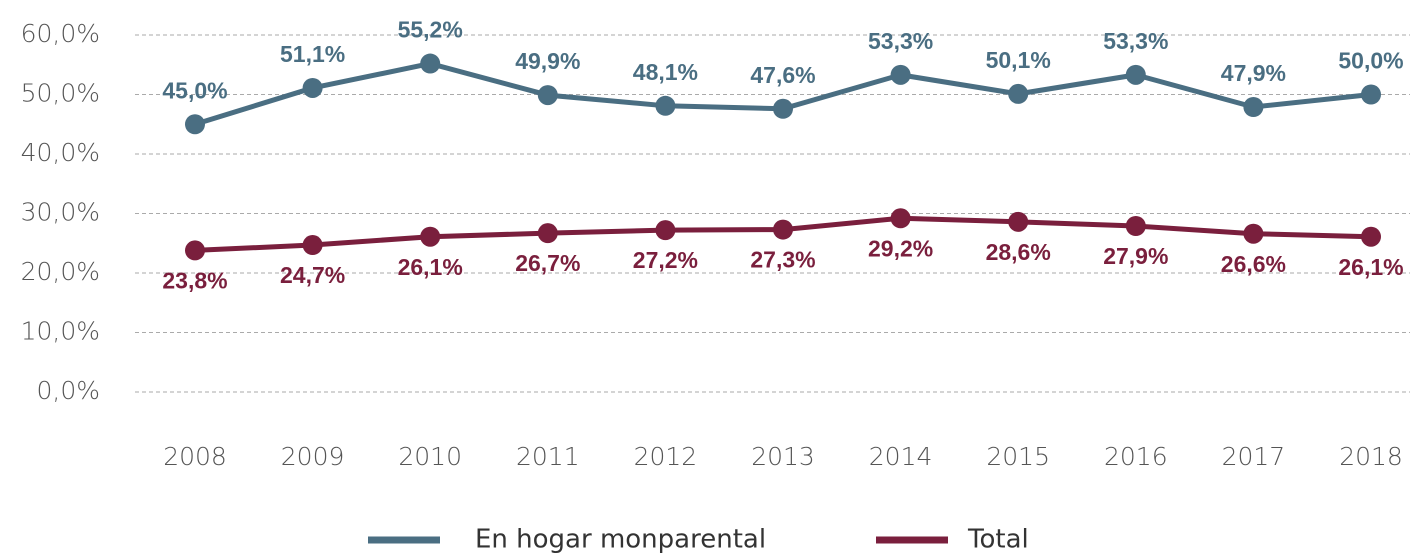 The image size is (1414, 556). Describe the element at coordinates (1370, 61) in the screenshot. I see `data-label: 50,0%` at that location.